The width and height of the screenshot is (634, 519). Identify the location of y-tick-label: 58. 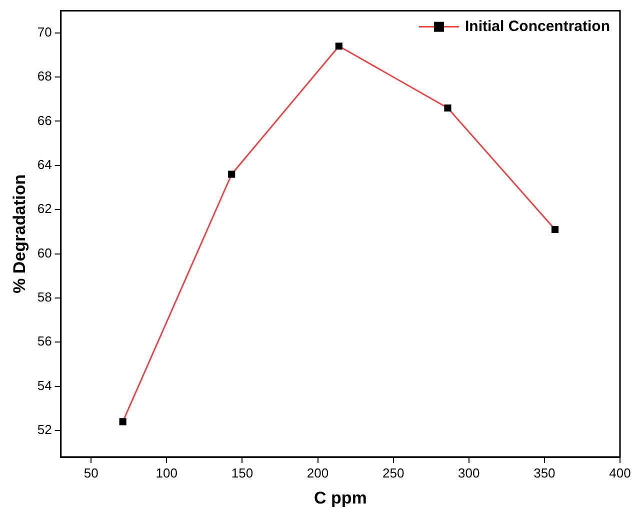
(44, 297).